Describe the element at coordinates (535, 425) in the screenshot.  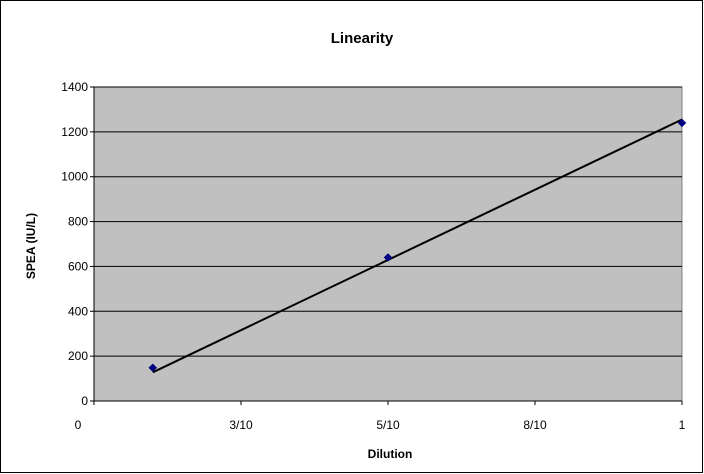
I see `x-tick-label: 8/10` at that location.